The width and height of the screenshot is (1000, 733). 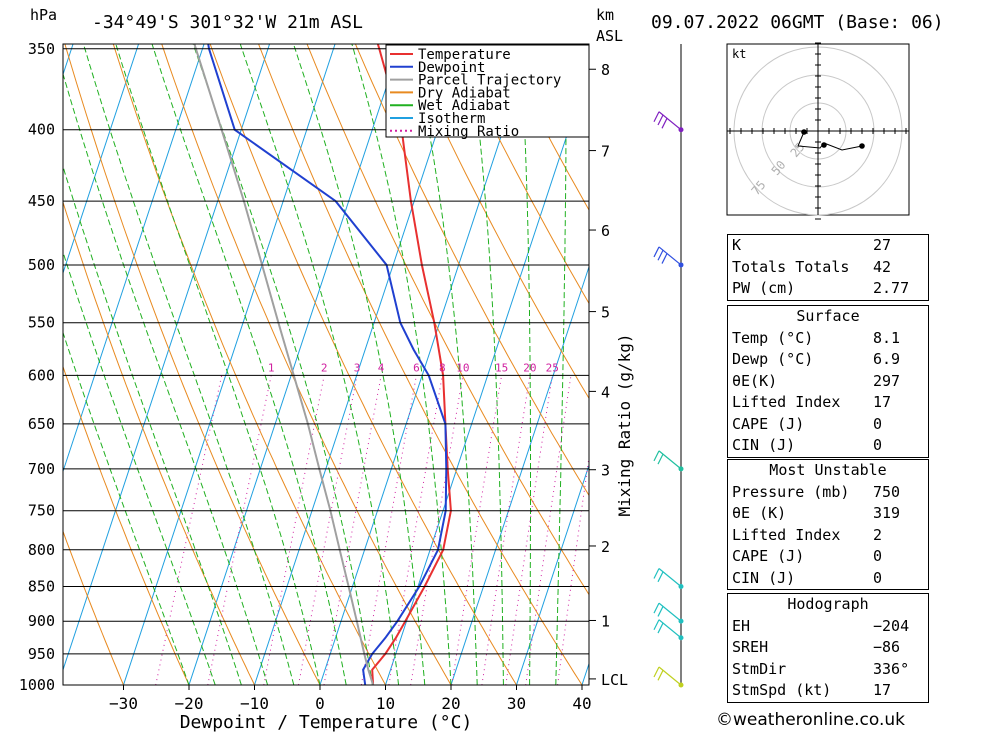 I want to click on height-tick-label: 8, so click(x=605, y=70).